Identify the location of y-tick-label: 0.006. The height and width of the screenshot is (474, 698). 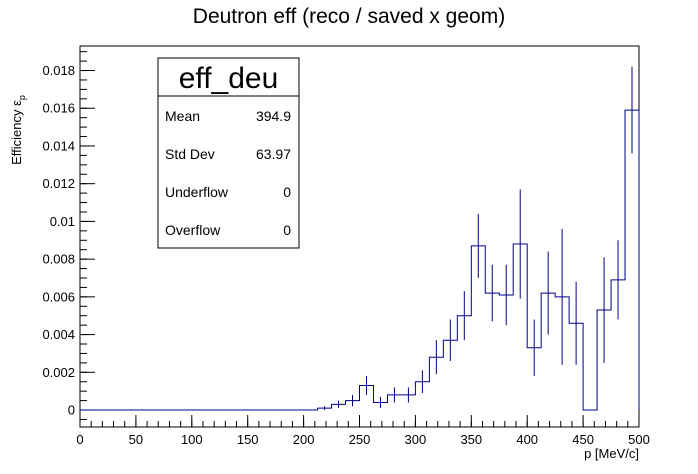
(58, 296).